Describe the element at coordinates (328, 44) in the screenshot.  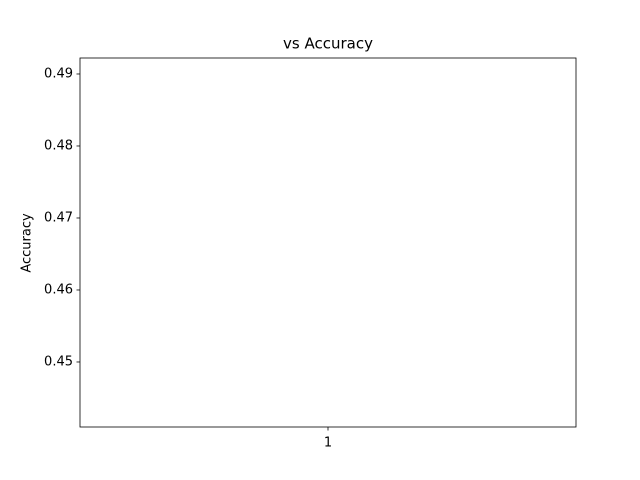
I see `chart-title: vs Accuracy` at that location.